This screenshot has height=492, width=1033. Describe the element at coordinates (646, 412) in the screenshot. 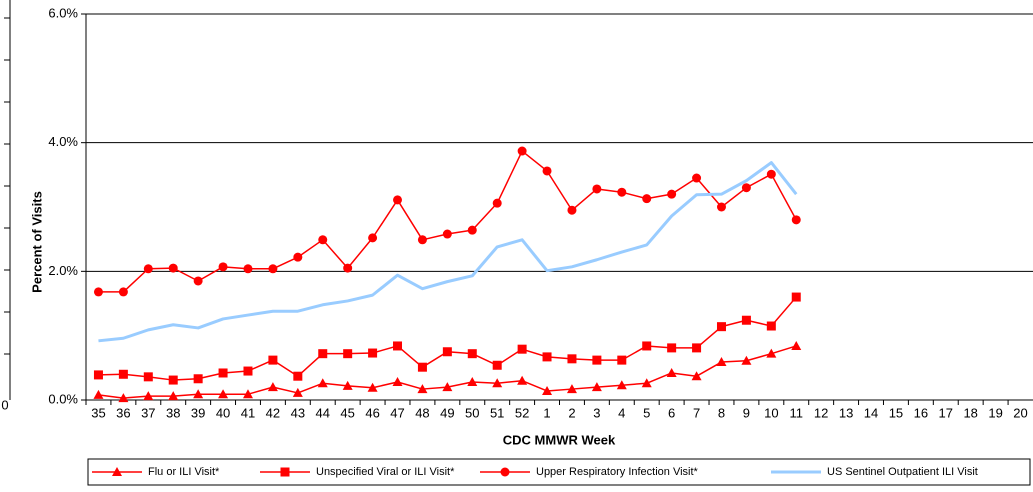

I see `x-tick-label: 5` at that location.